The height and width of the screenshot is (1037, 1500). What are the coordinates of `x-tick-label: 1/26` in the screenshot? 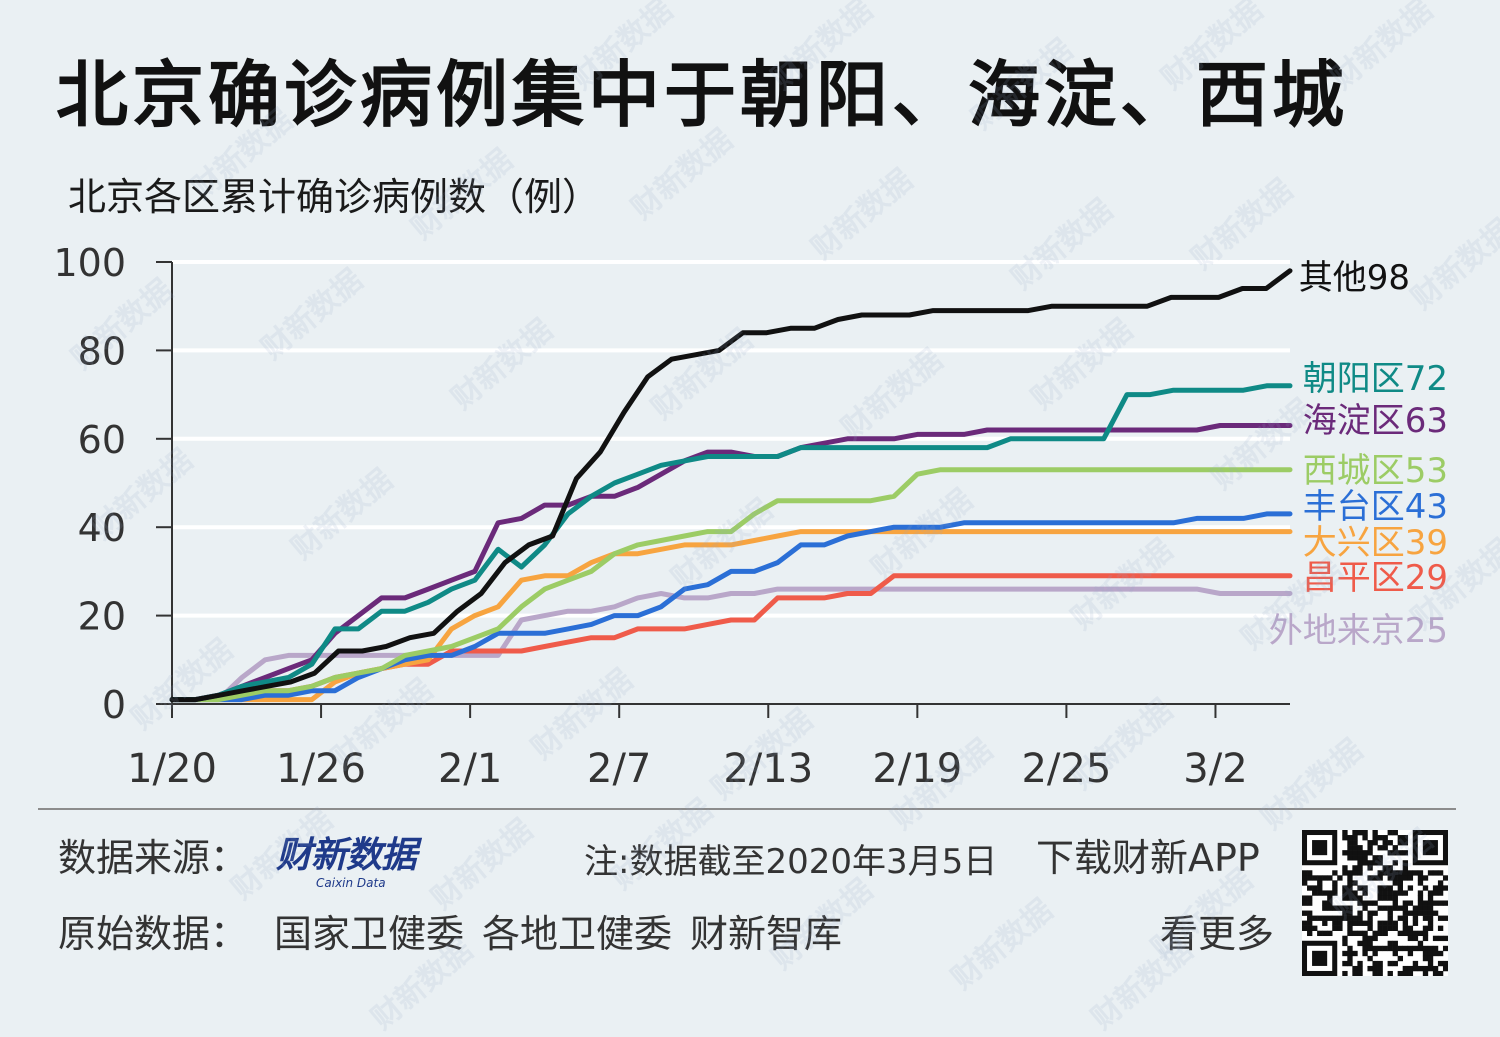 It's located at (321, 769).